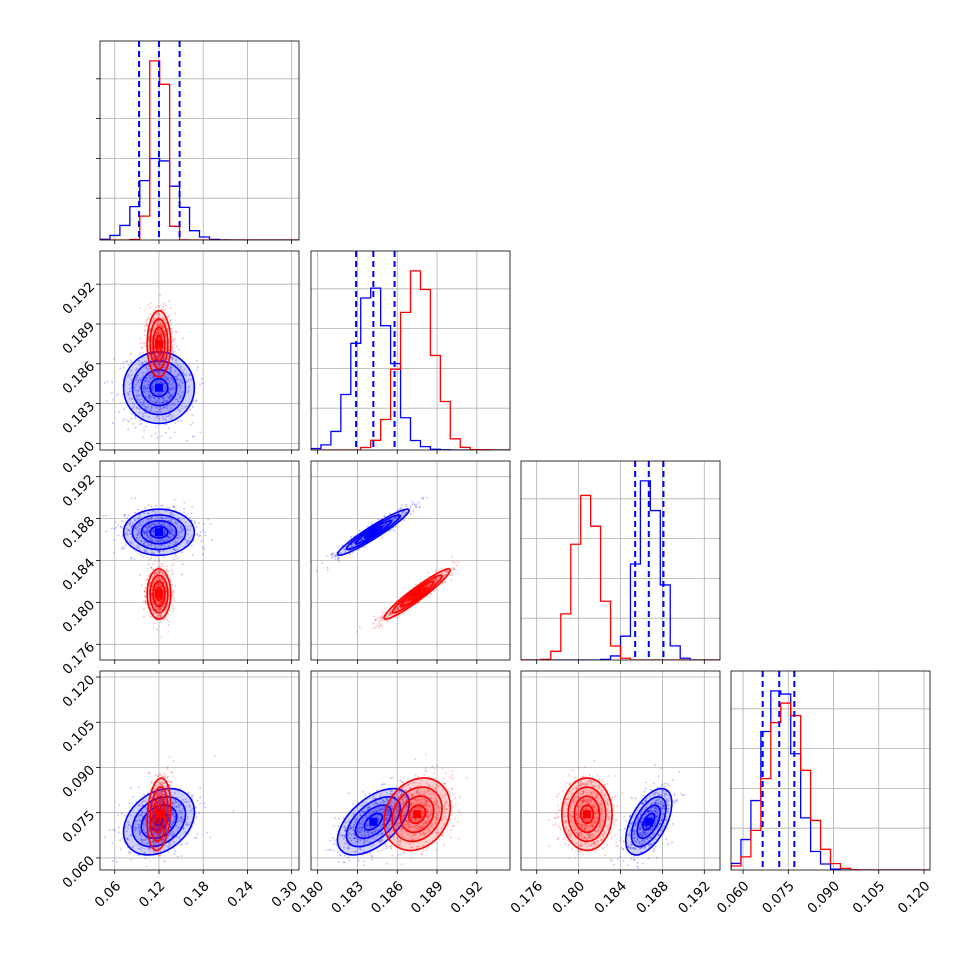 The width and height of the screenshot is (970, 970). I want to click on density-peak-blue, so click(373, 532).